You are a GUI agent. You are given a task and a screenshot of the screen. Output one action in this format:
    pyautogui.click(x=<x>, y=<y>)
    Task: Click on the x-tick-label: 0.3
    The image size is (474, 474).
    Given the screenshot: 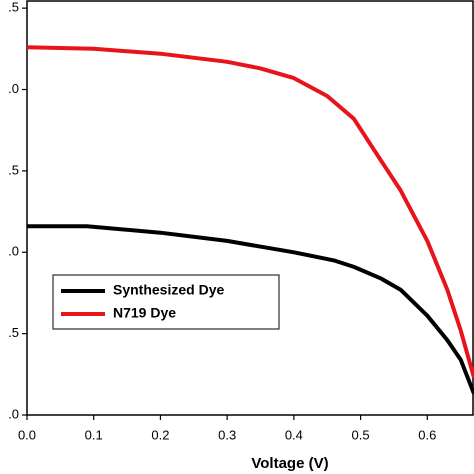 What is the action you would take?
    pyautogui.click(x=227, y=434)
    